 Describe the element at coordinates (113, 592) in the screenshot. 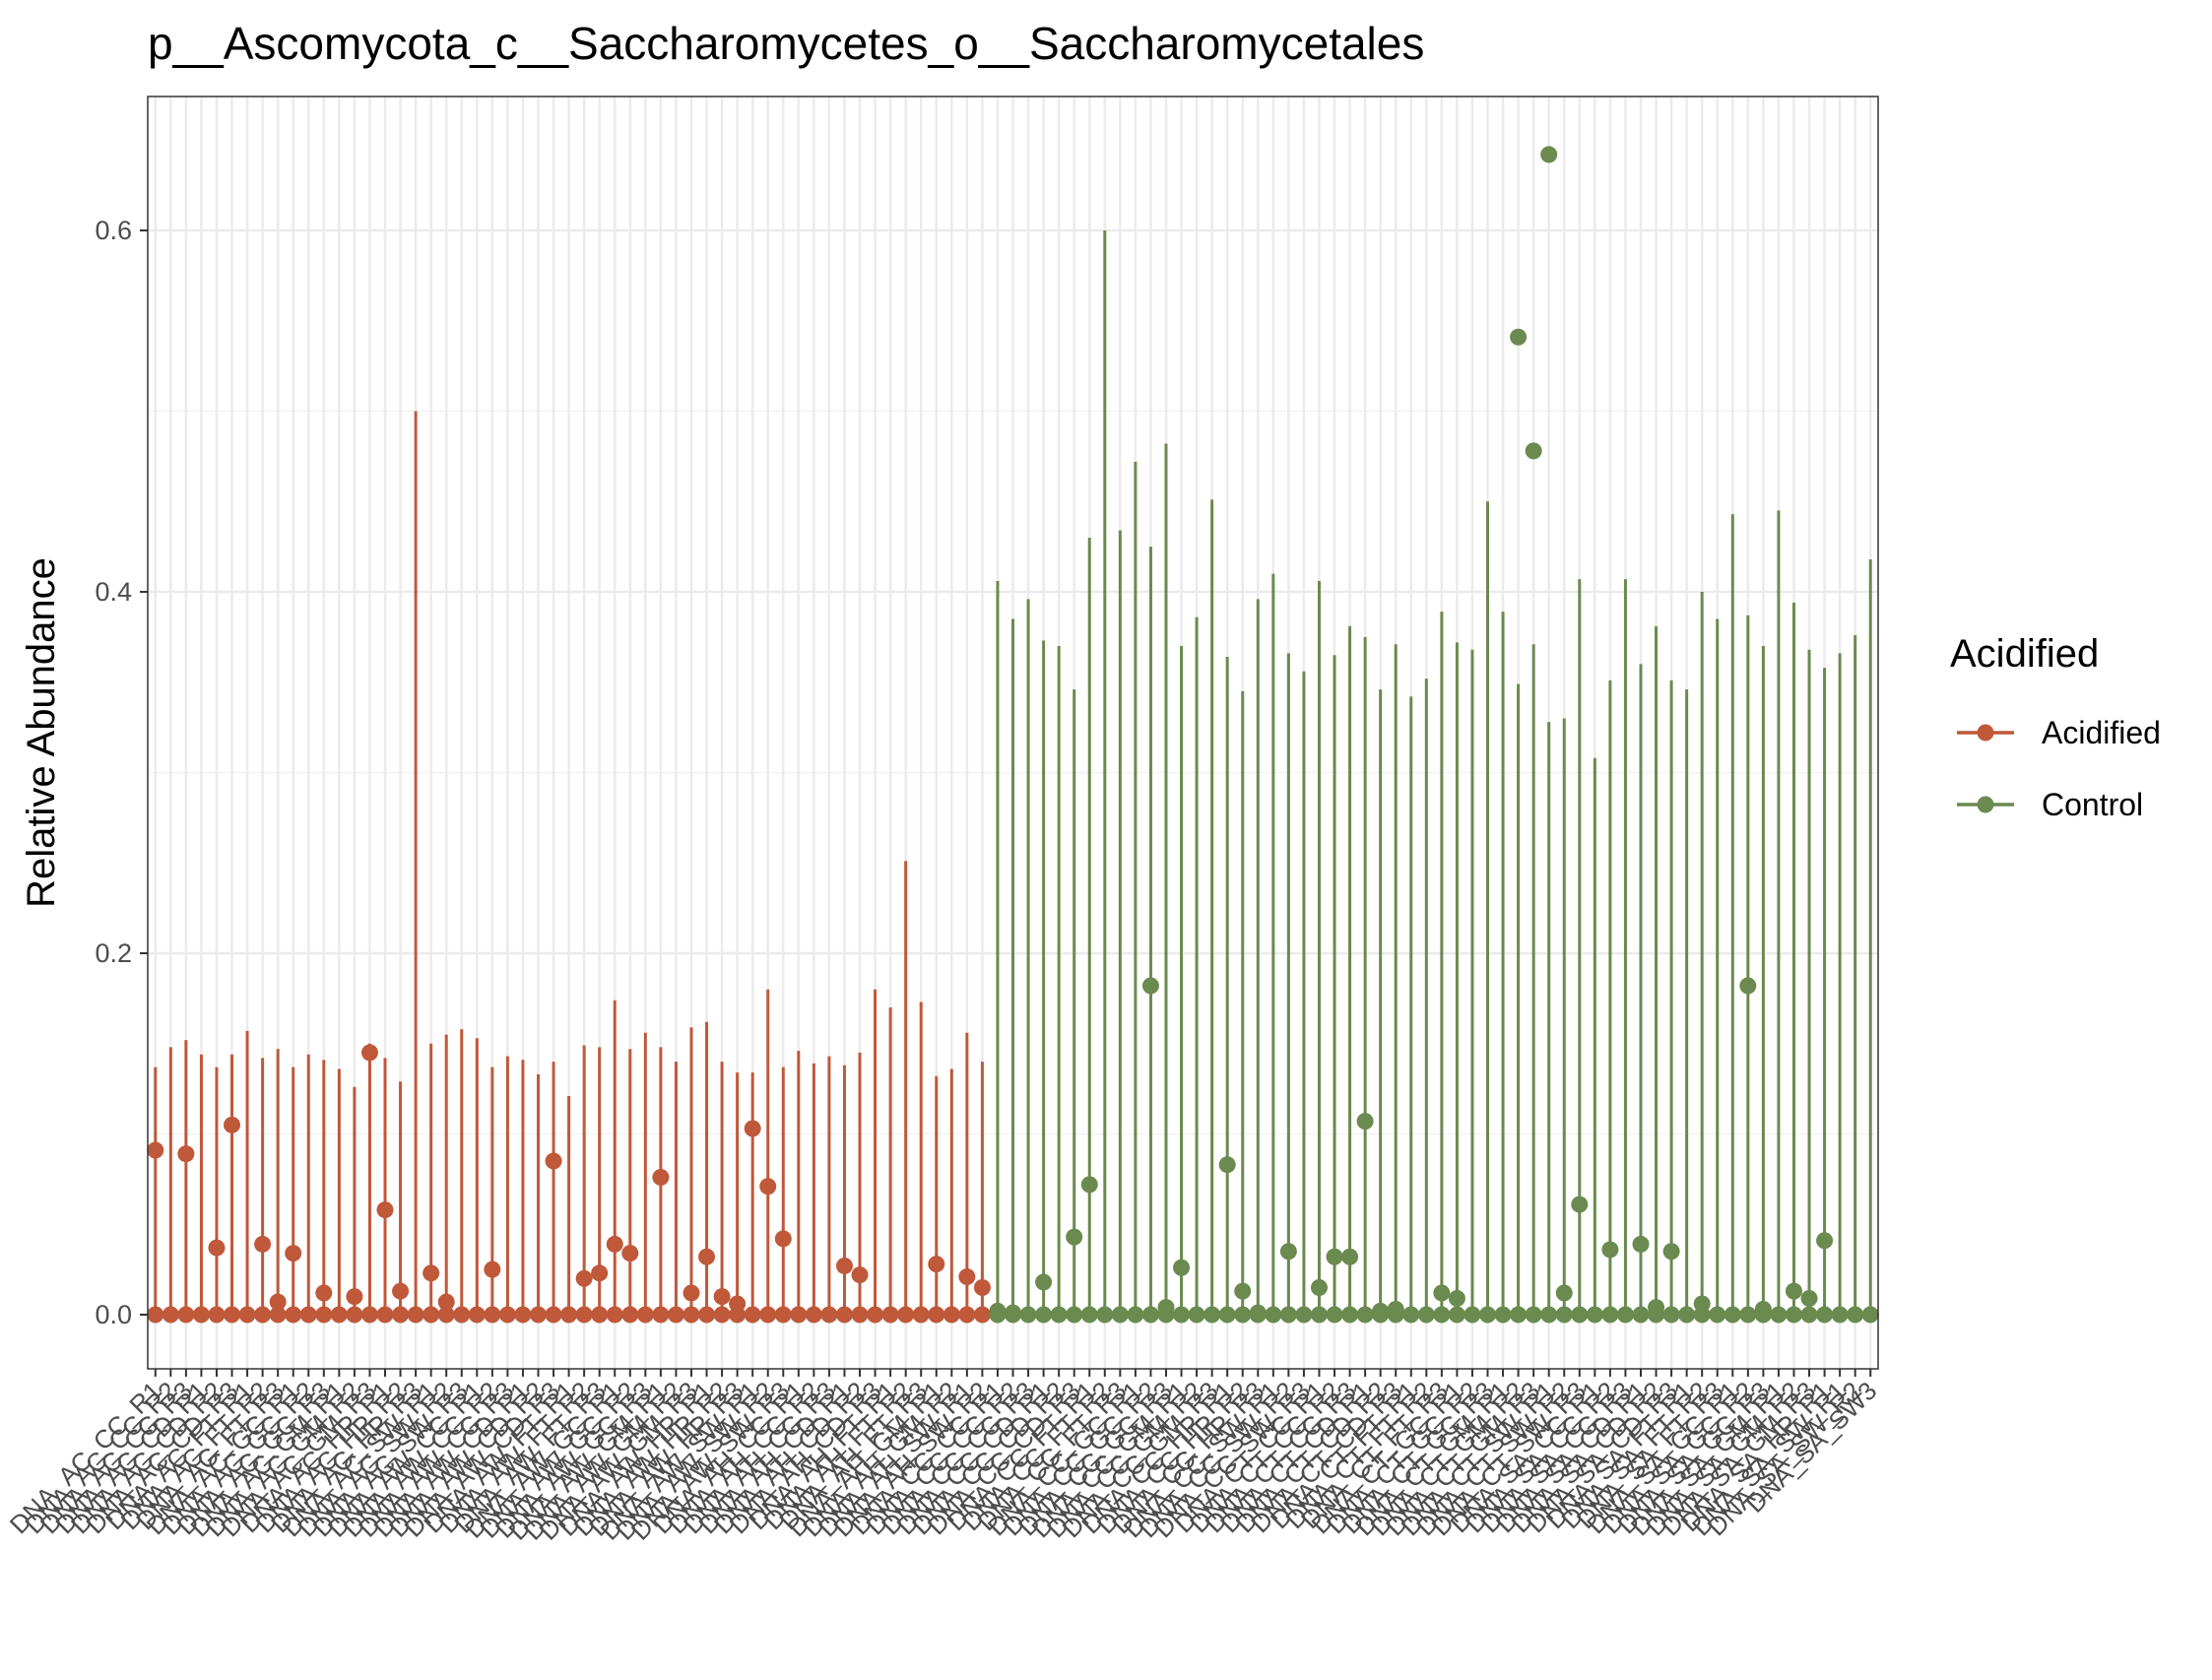

I see `y-tick-label: 0.4` at that location.